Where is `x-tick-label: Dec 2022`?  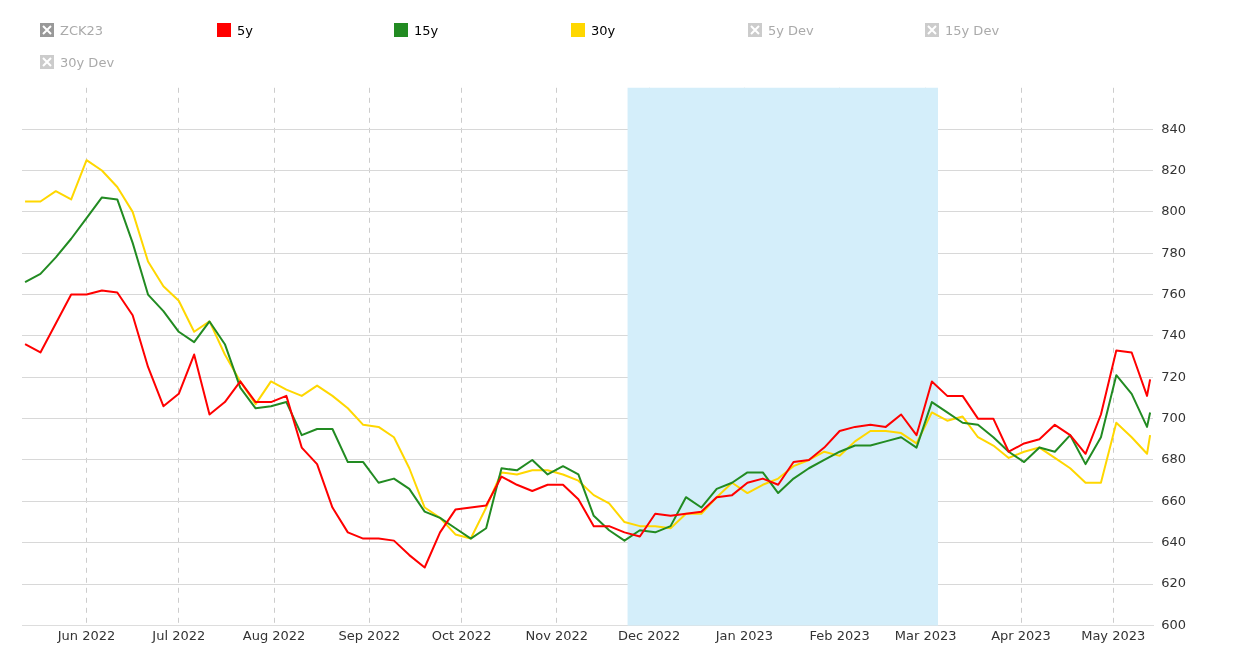
x-tick-label: Dec 2022 is located at coordinates (649, 635).